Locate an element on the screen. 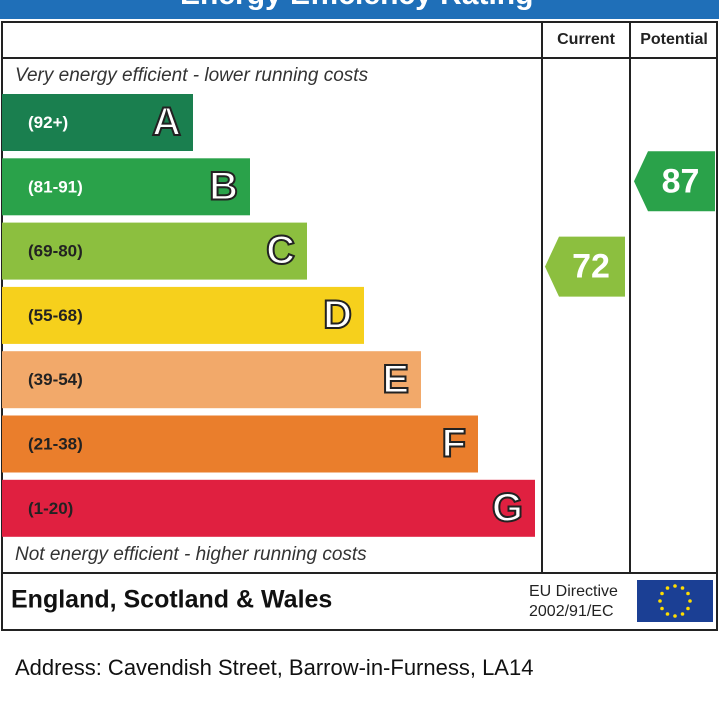 The image size is (719, 719). directive: 2002/91/EC is located at coordinates (571, 611).